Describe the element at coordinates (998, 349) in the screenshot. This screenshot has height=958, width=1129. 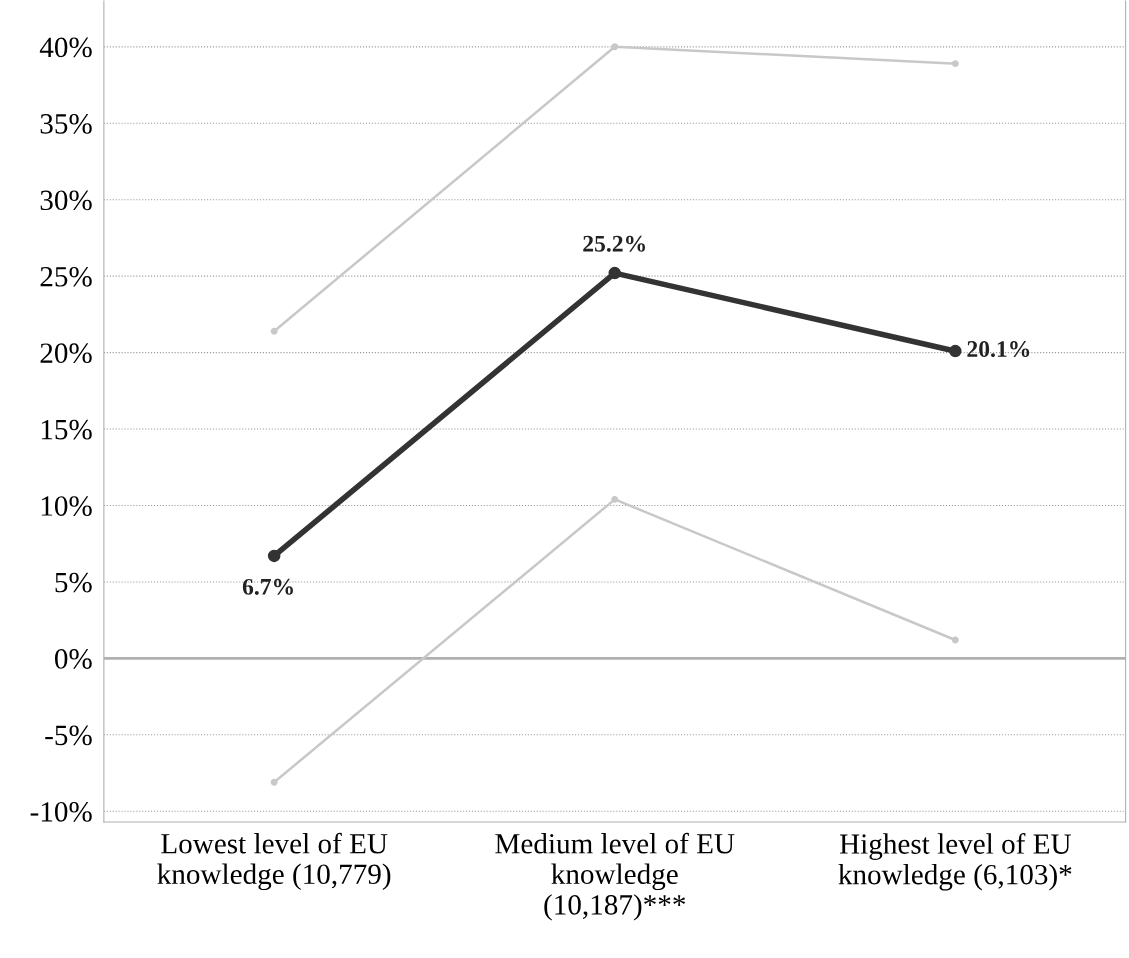
I see `data-label: 20.1%` at that location.